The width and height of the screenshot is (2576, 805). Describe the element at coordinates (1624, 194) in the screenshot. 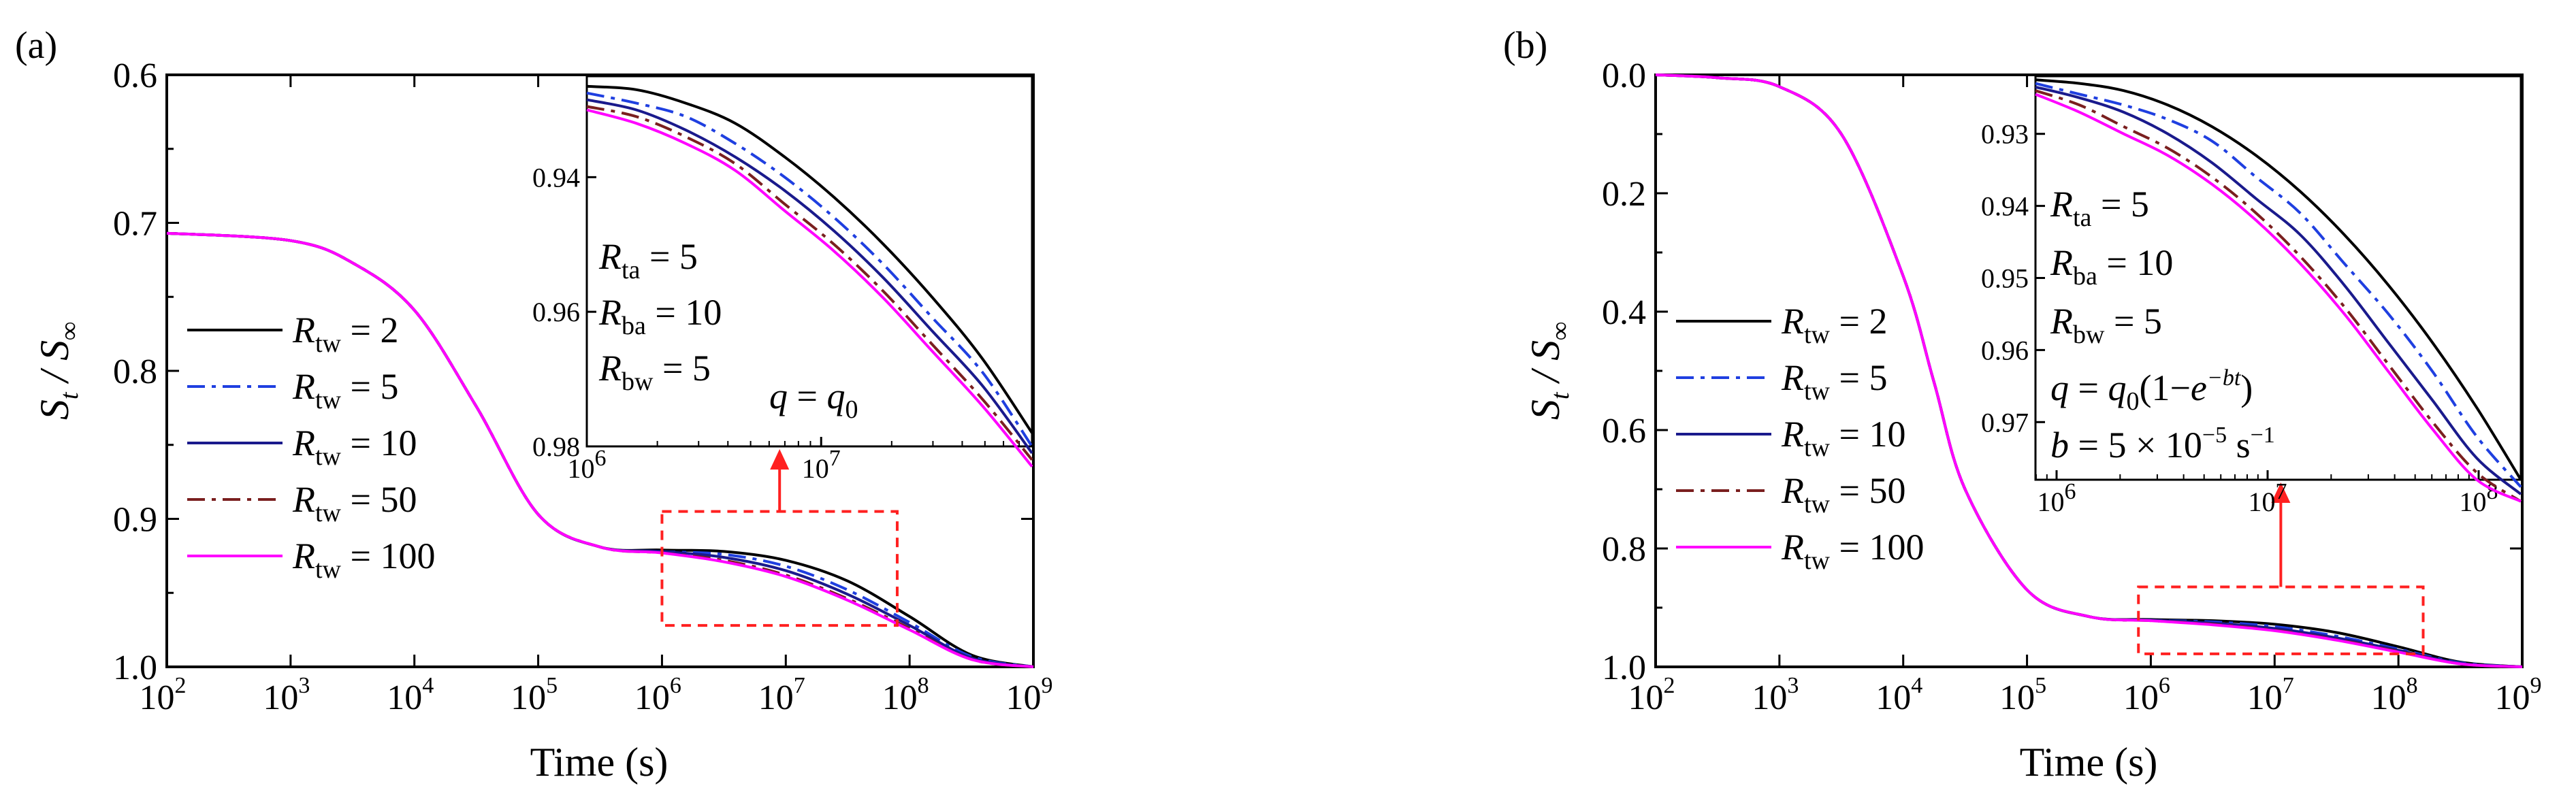

I see `panel-b-y-tick-label: 0.2` at that location.